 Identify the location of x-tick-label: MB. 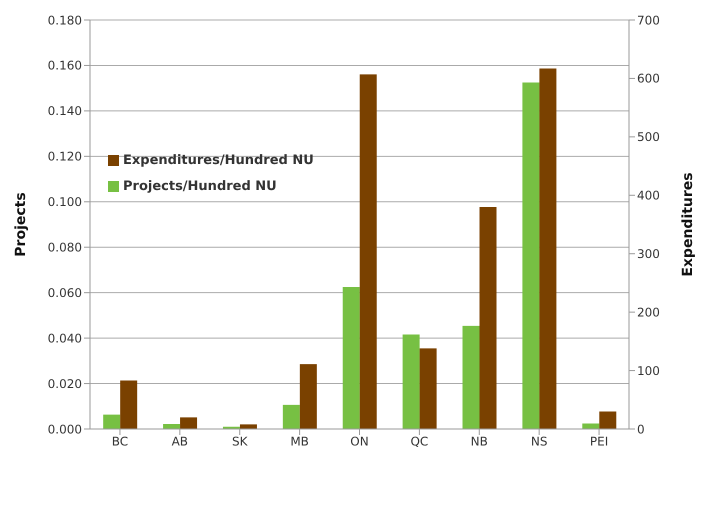
(299, 441).